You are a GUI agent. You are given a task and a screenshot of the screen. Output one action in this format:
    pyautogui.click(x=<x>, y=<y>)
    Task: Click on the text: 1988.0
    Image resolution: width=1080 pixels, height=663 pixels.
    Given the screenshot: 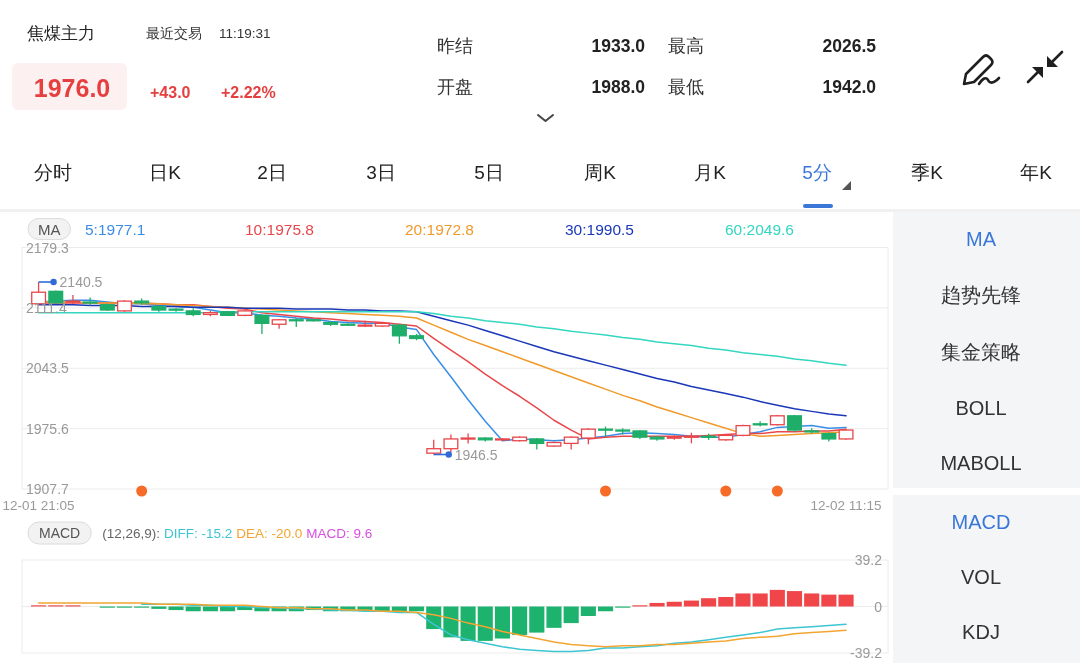 What is the action you would take?
    pyautogui.click(x=618, y=87)
    